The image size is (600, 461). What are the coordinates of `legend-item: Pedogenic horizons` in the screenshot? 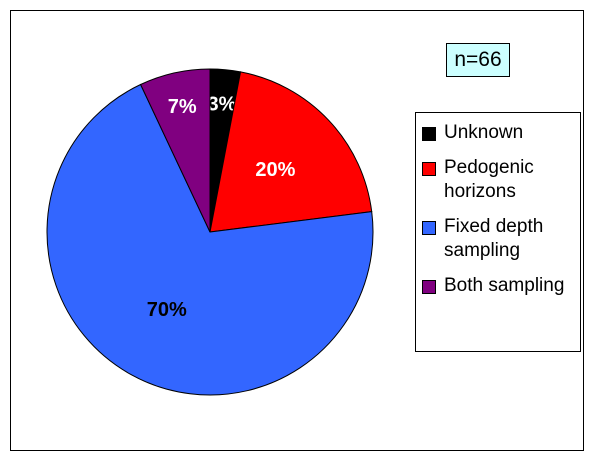 It's located at (498, 180).